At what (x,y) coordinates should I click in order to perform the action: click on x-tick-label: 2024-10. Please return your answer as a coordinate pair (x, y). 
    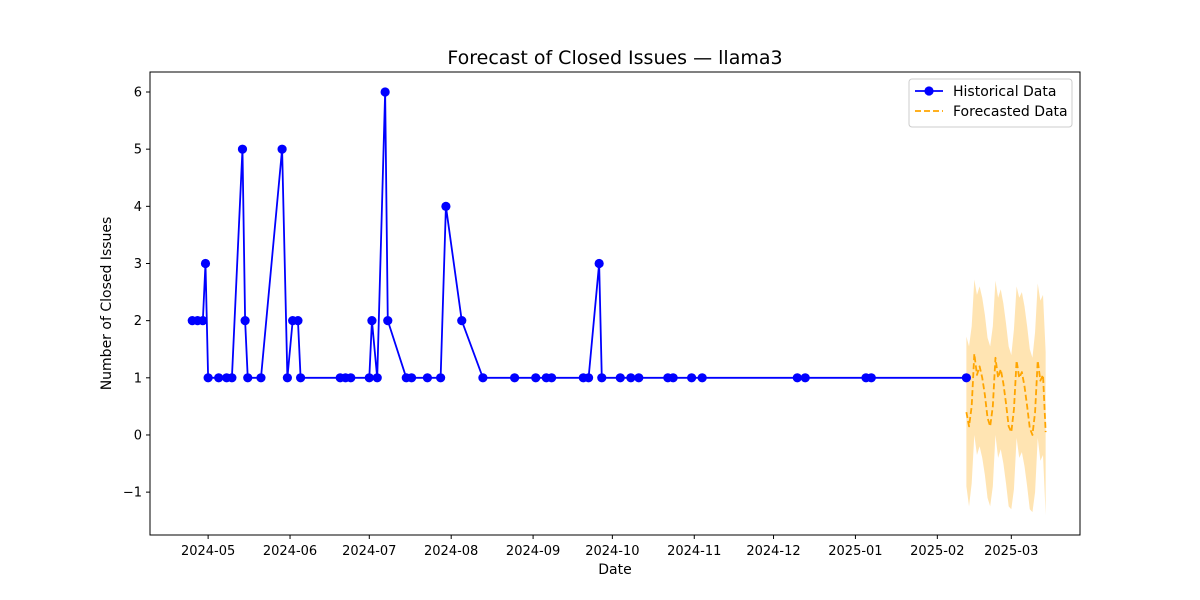
    Looking at the image, I should click on (612, 551).